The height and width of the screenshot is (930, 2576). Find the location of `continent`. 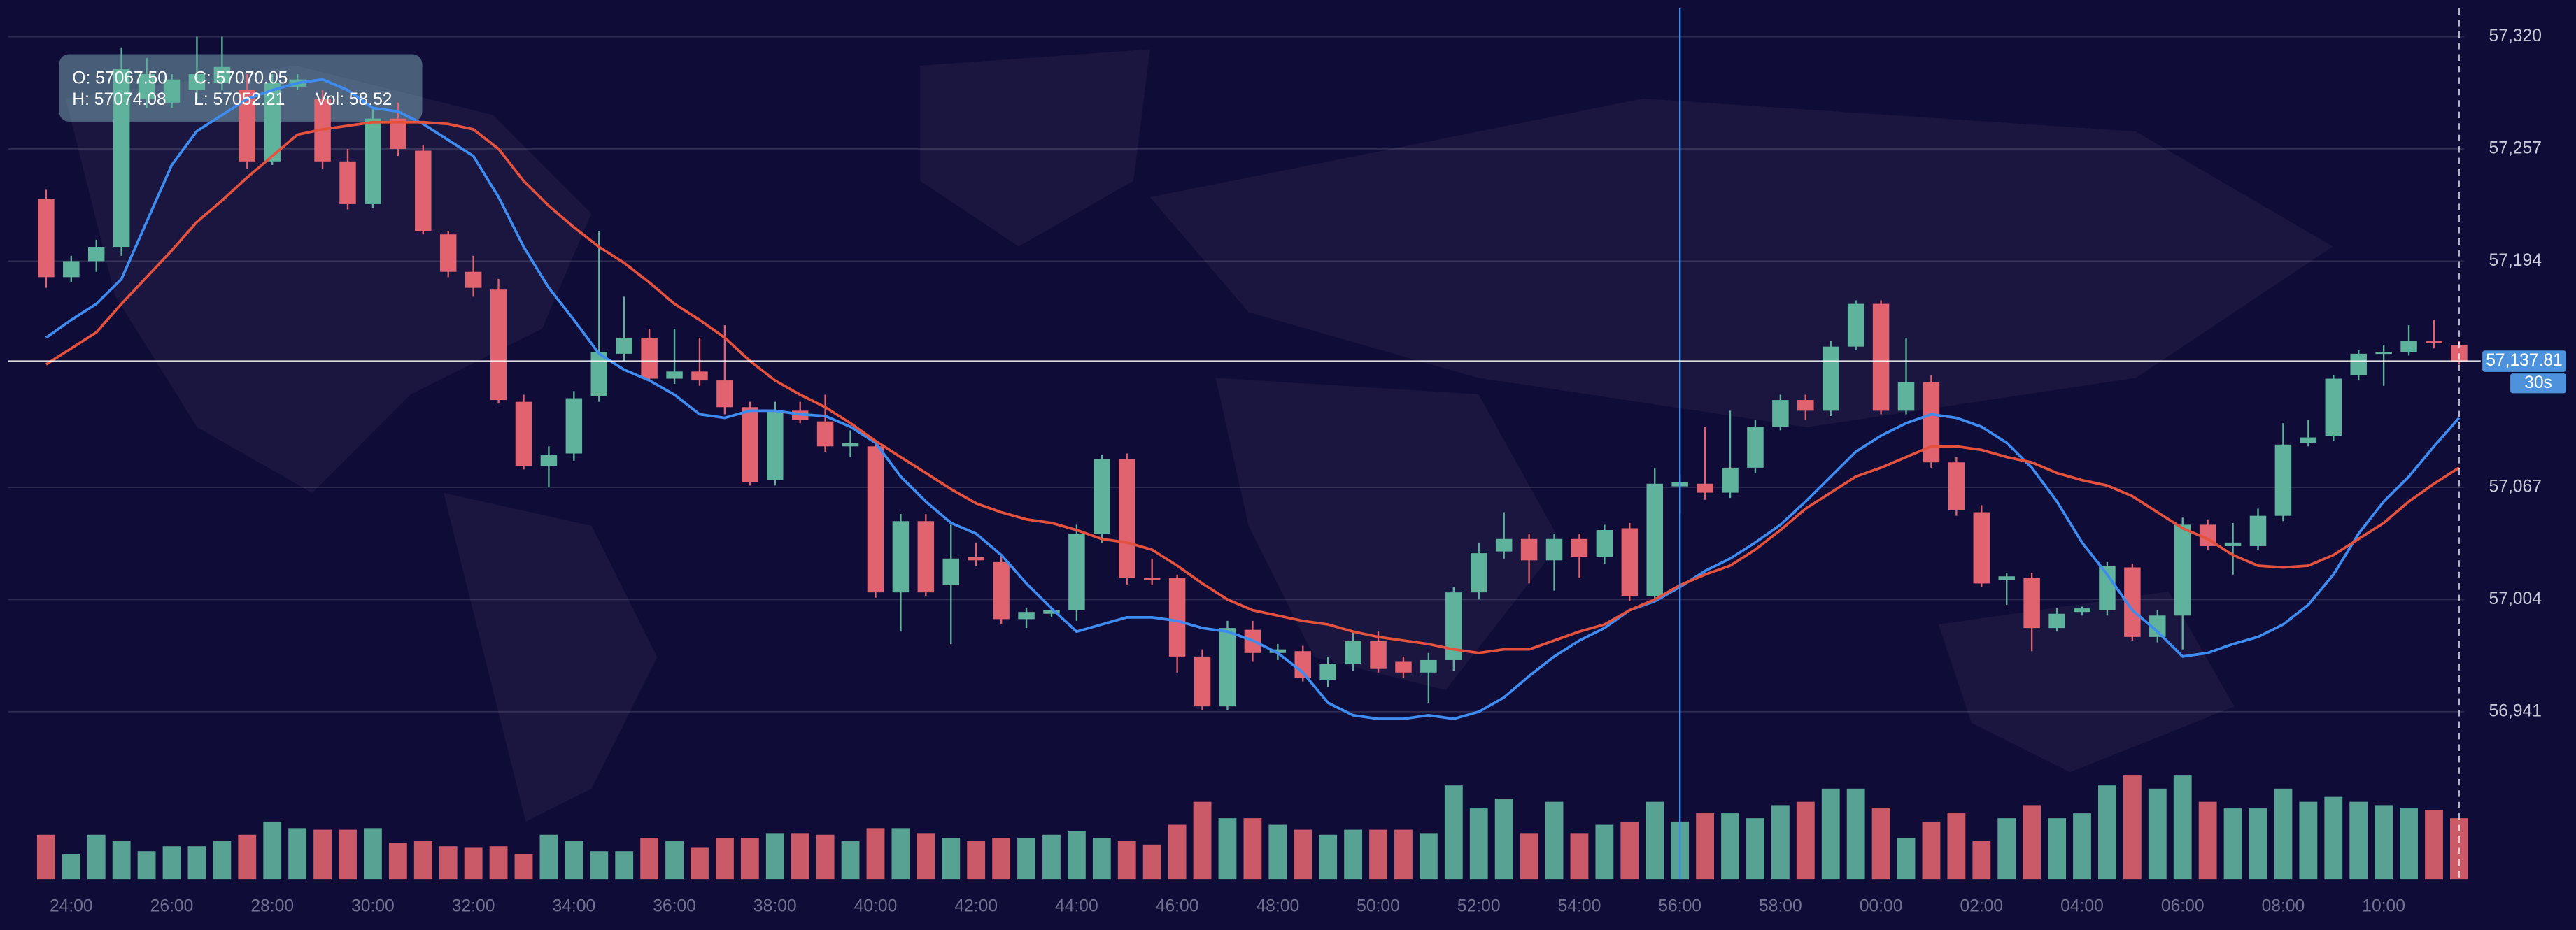

continent is located at coordinates (328, 279).